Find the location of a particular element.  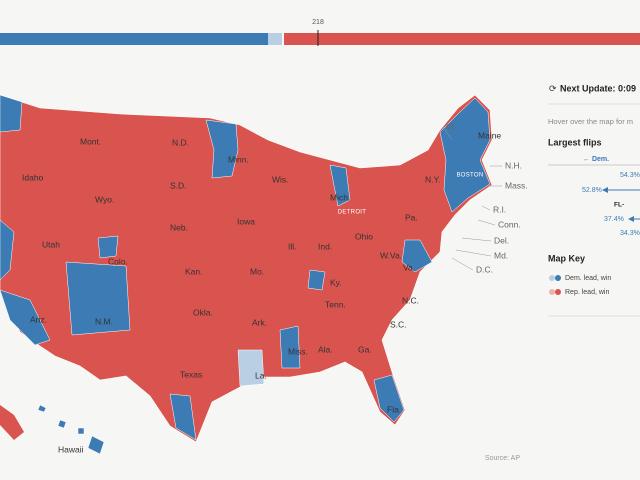

state-label: Minn. is located at coordinates (238, 159).